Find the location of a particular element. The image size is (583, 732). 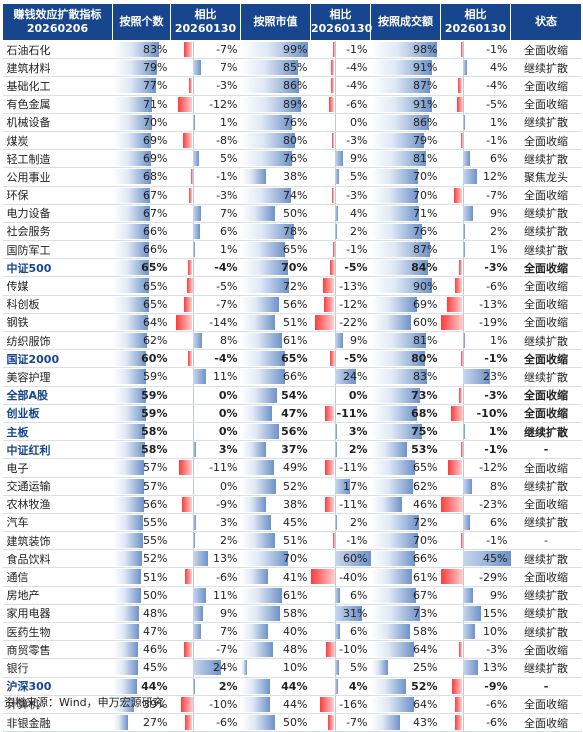

value-text: 72% is located at coordinates (425, 522).